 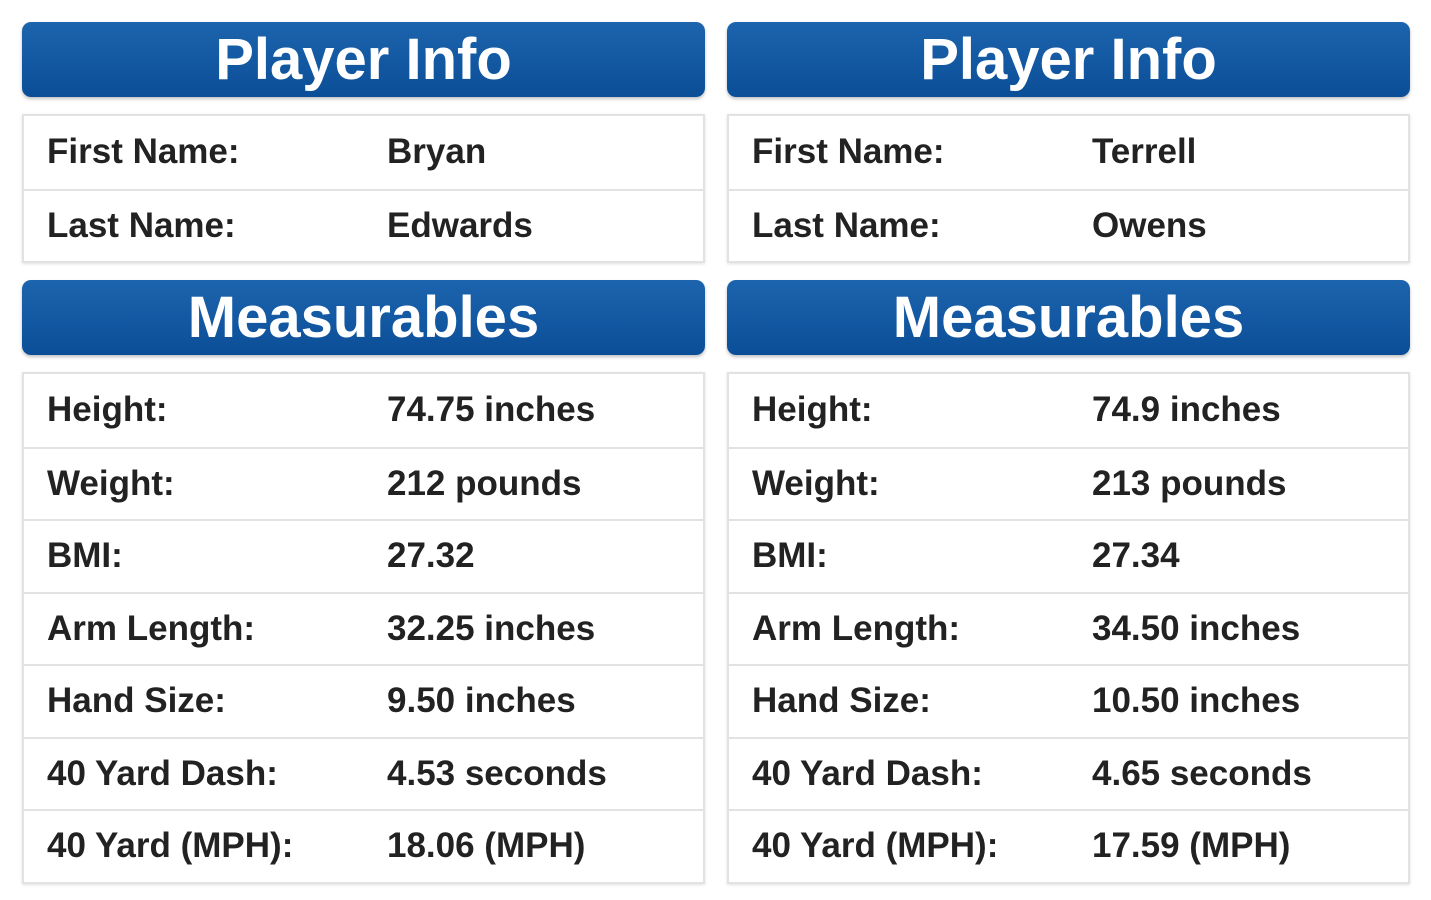 I want to click on table-row: BMI: 27.34, so click(x=1068, y=555).